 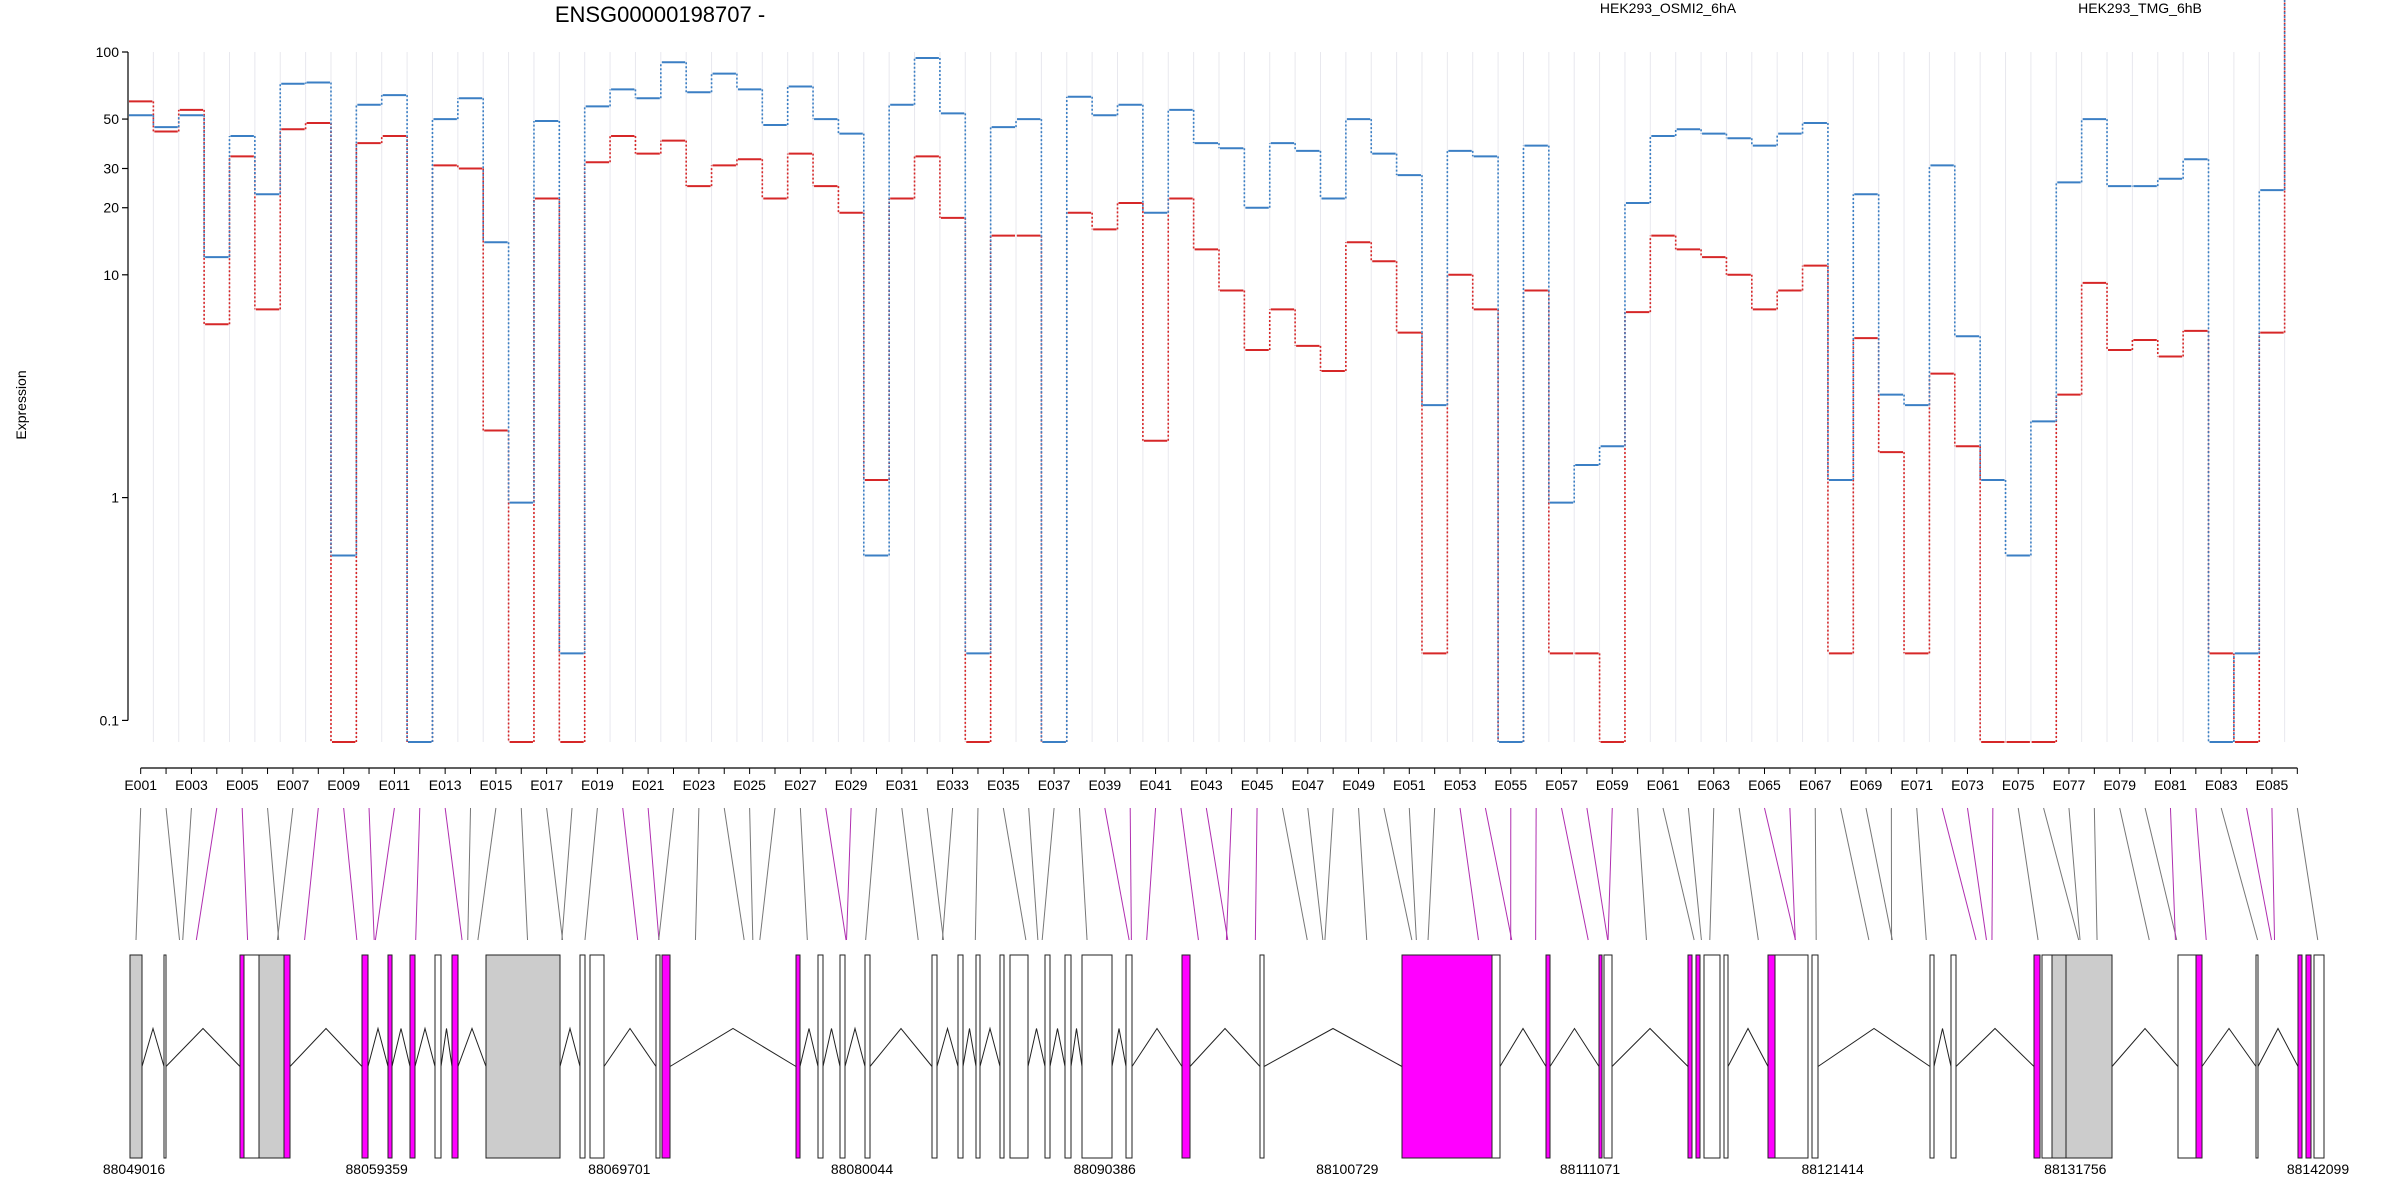 I want to click on y-tick-label: 100, so click(x=108, y=52).